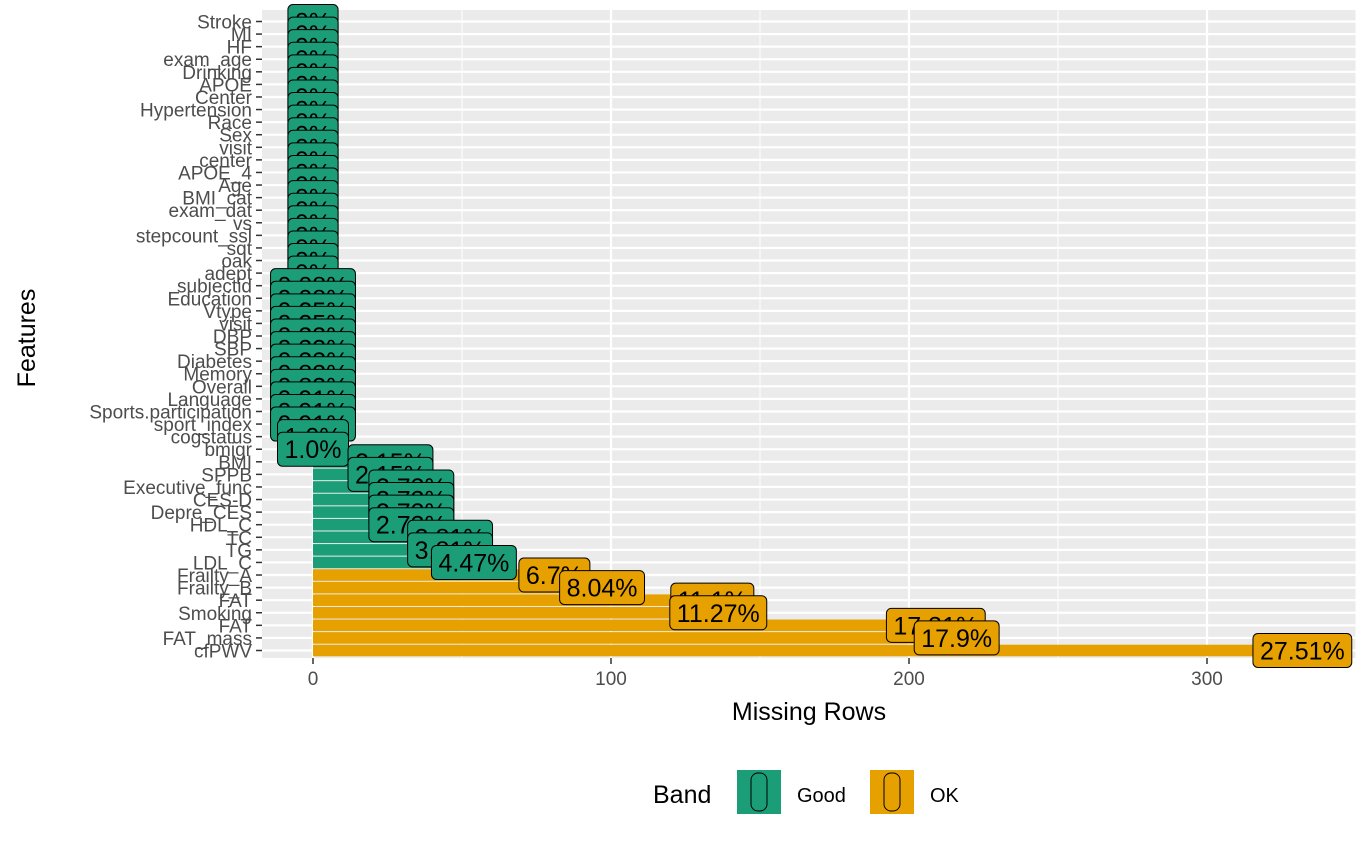 The height and width of the screenshot is (845, 1368). I want to click on legend-key-good, so click(759, 792).